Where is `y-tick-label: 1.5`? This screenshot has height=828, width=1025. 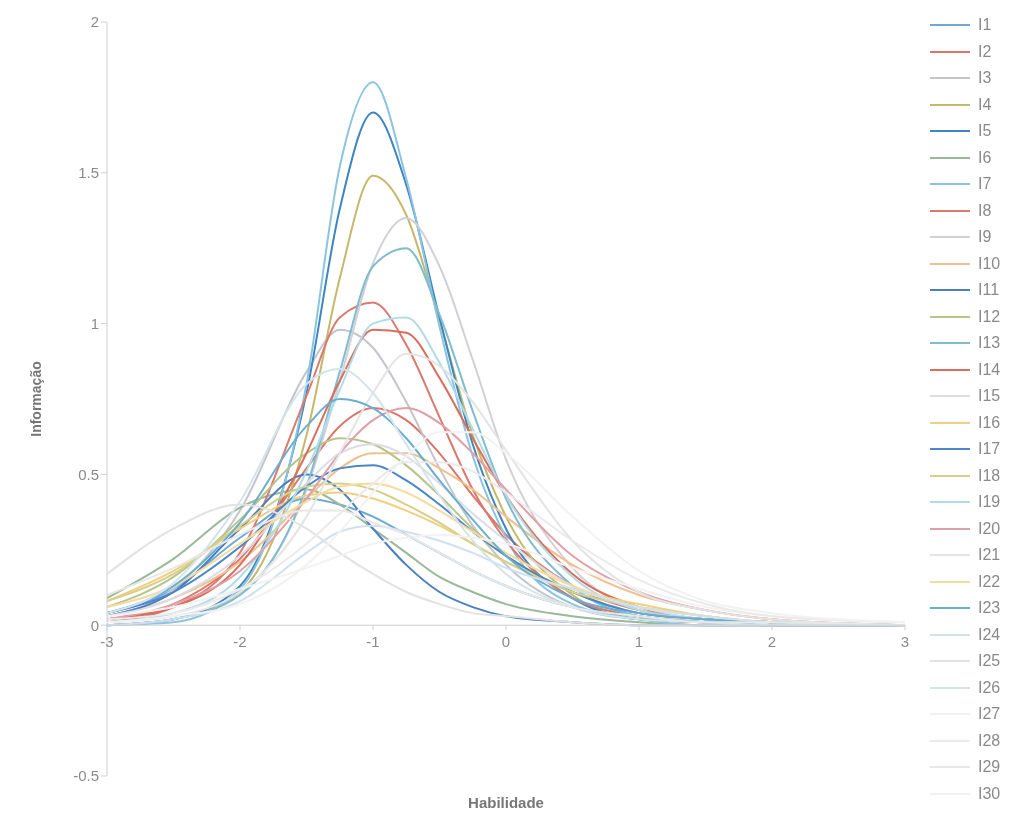 y-tick-label: 1.5 is located at coordinates (88, 173).